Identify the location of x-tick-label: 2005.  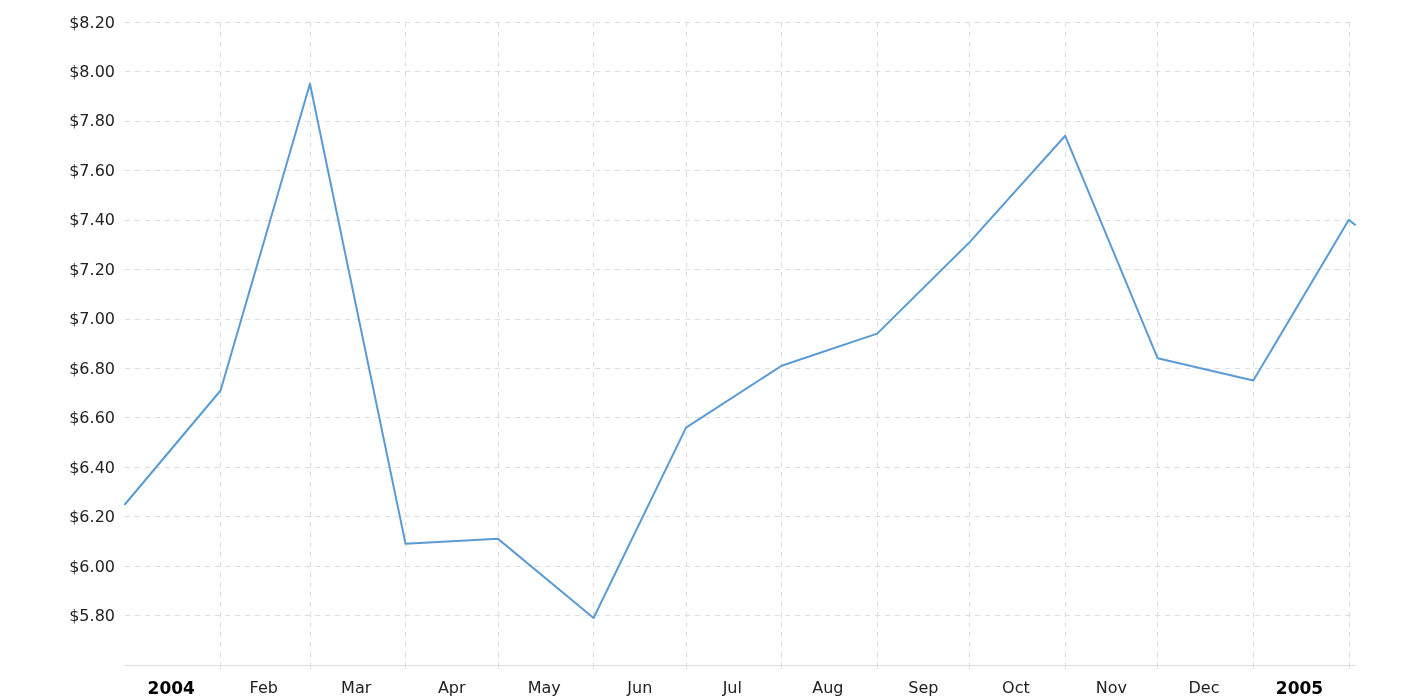
(1299, 687).